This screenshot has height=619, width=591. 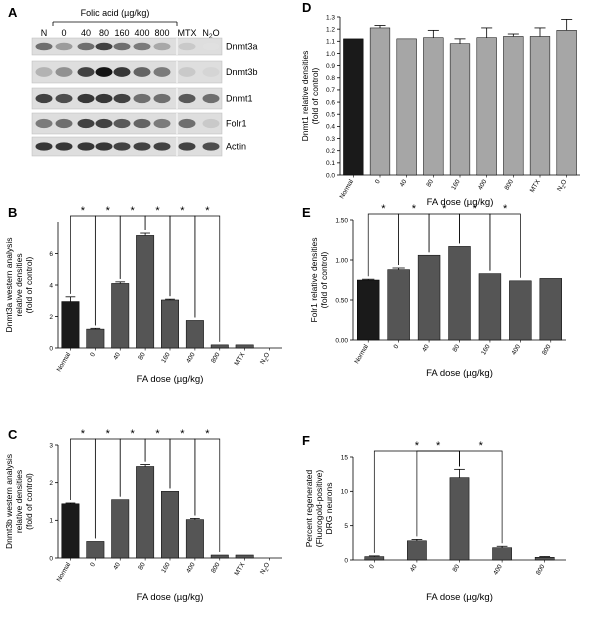 I want to click on y-tick-label: 6, so click(x=51, y=254).